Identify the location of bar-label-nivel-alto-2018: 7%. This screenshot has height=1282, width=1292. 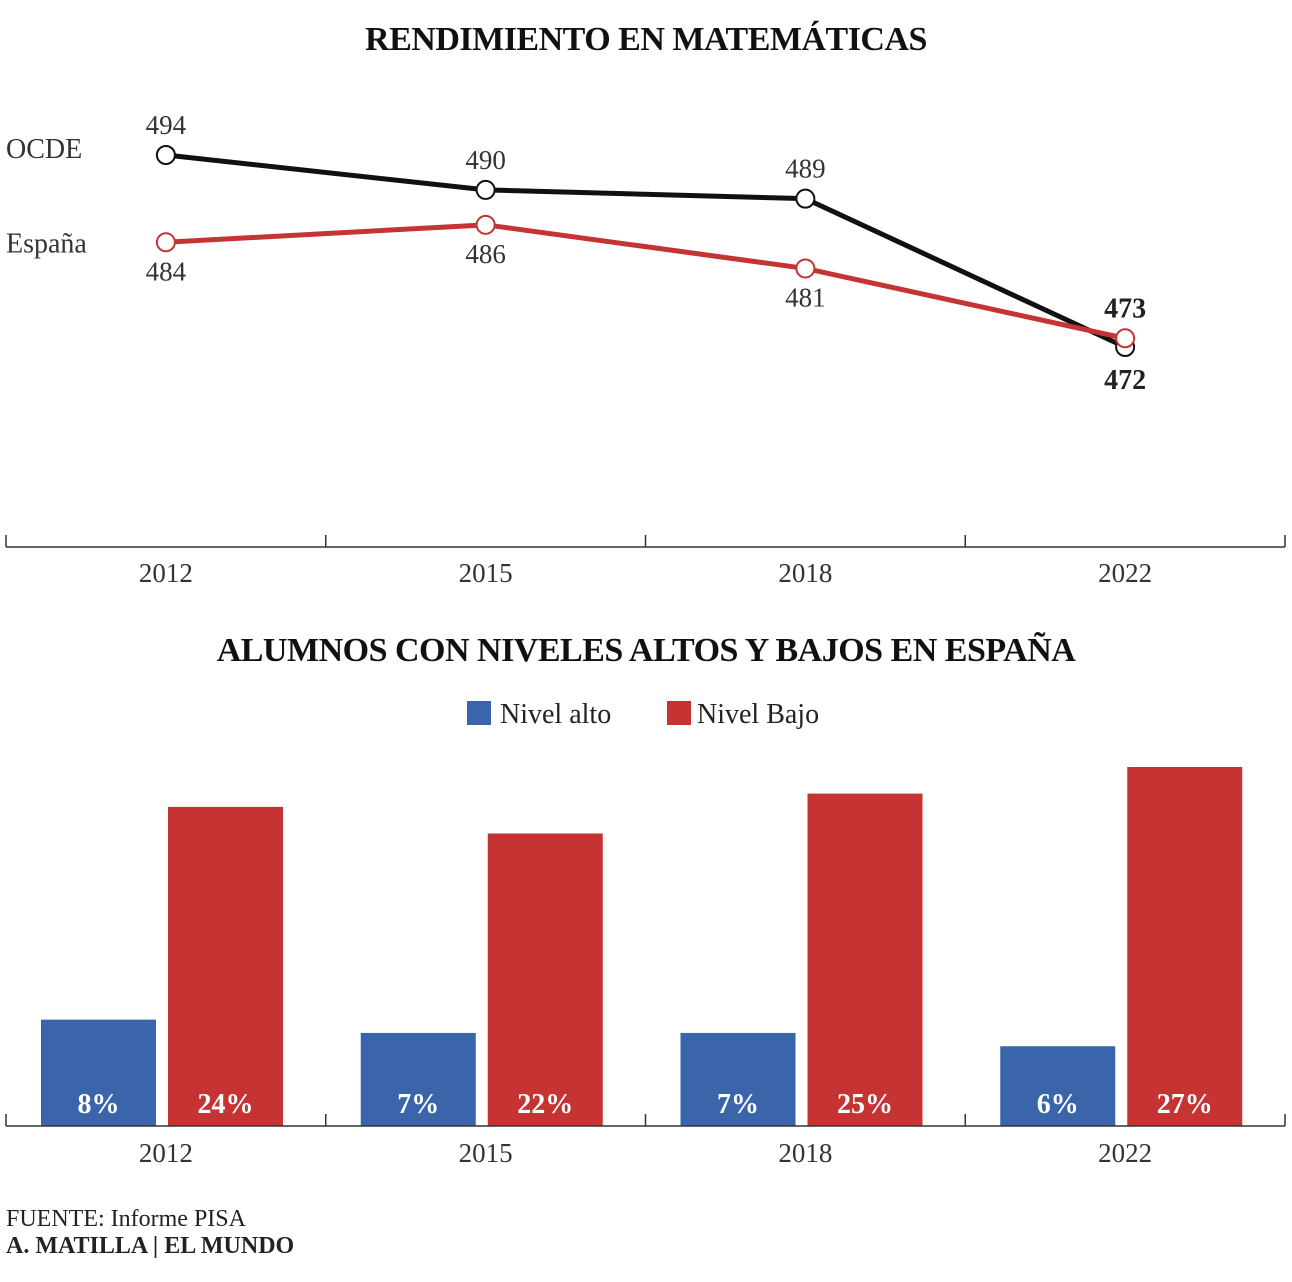
(738, 1104).